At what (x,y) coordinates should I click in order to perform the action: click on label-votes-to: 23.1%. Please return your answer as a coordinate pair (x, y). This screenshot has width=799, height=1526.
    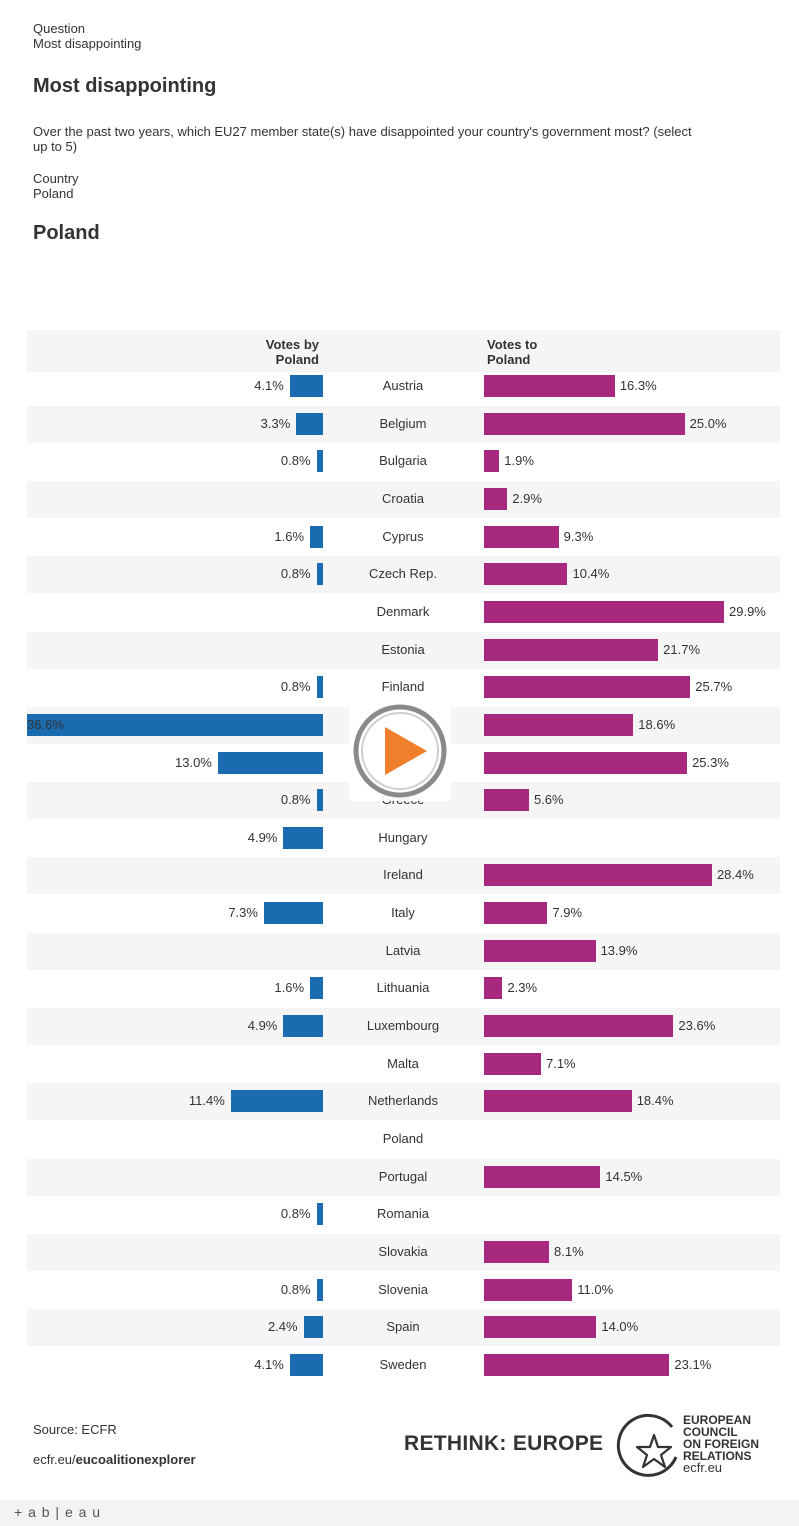
    Looking at the image, I should click on (693, 1364).